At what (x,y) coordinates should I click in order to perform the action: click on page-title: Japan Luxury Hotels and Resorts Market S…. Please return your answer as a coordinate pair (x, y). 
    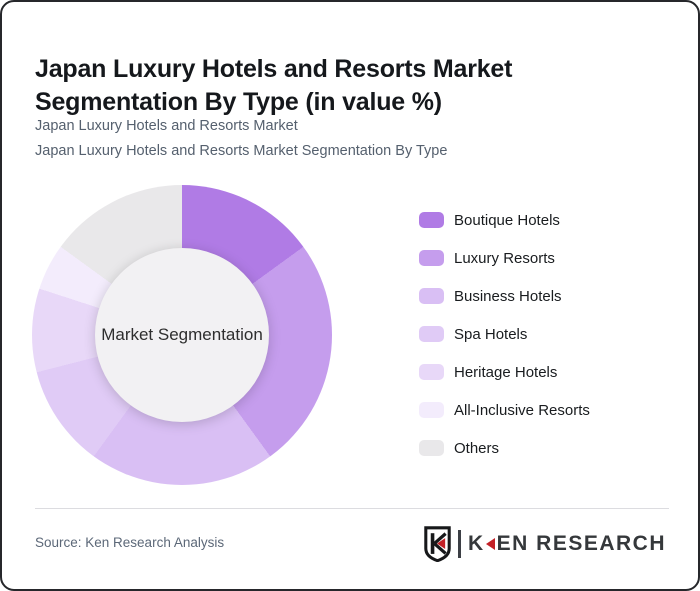
    Looking at the image, I should click on (274, 85).